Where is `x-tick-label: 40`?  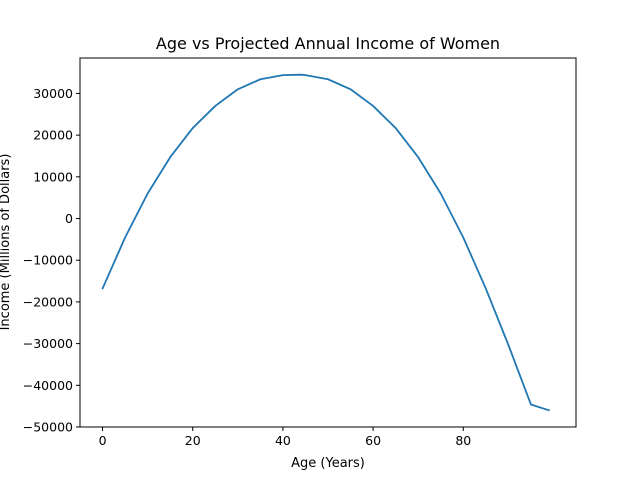 x-tick-label: 40 is located at coordinates (283, 440).